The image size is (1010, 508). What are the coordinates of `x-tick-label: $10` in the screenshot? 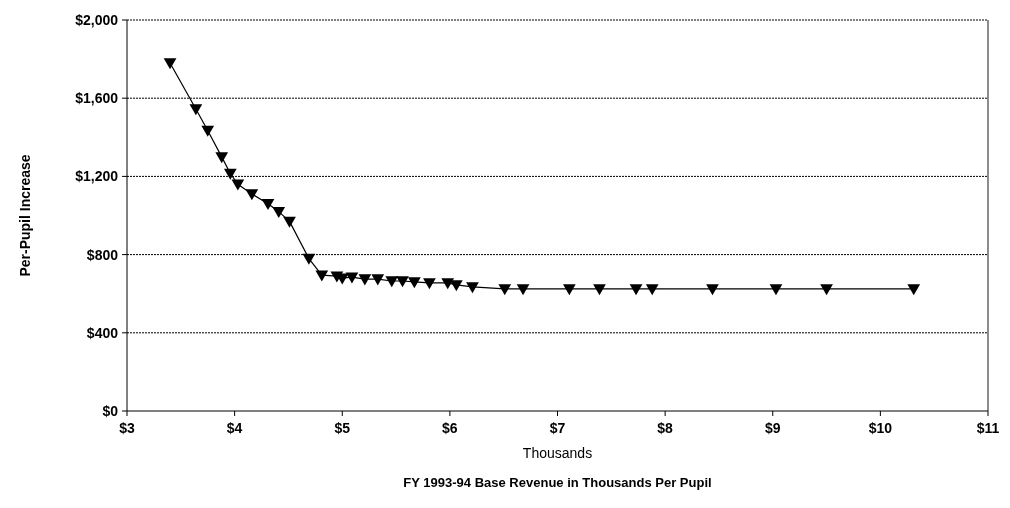 It's located at (880, 428).